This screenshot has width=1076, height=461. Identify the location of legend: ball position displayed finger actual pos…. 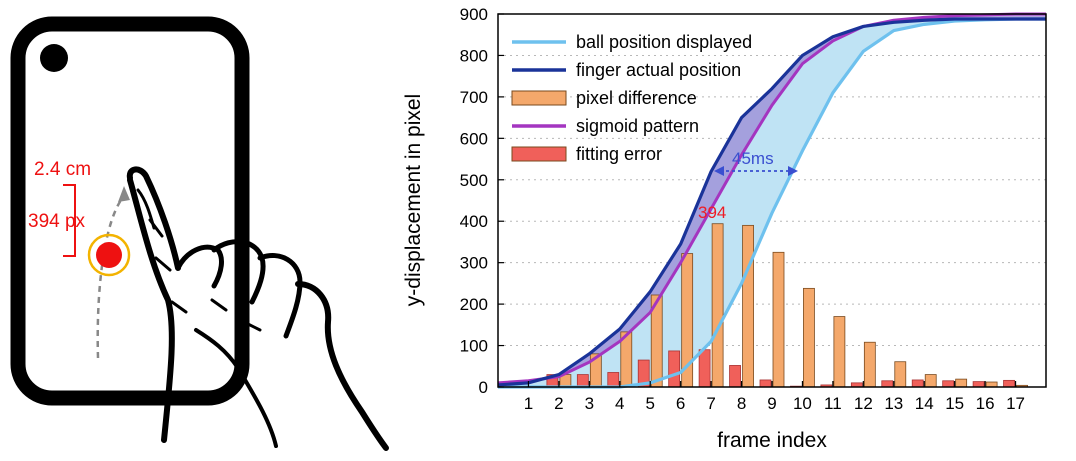
(631, 98).